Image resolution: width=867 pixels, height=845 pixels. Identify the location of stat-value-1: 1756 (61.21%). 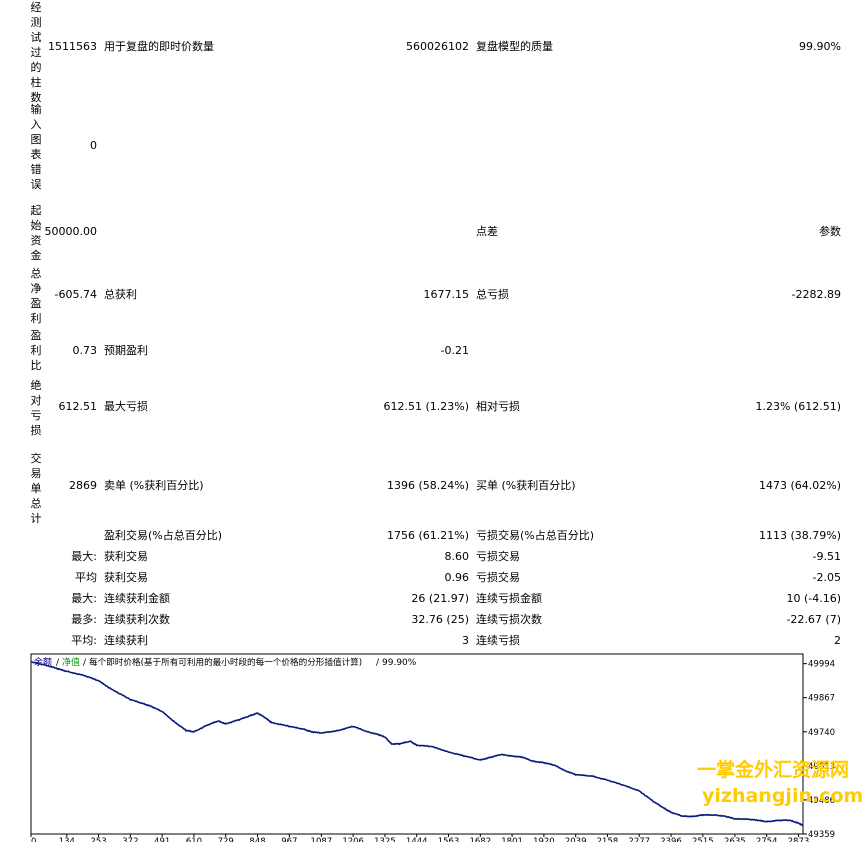
(427, 535).